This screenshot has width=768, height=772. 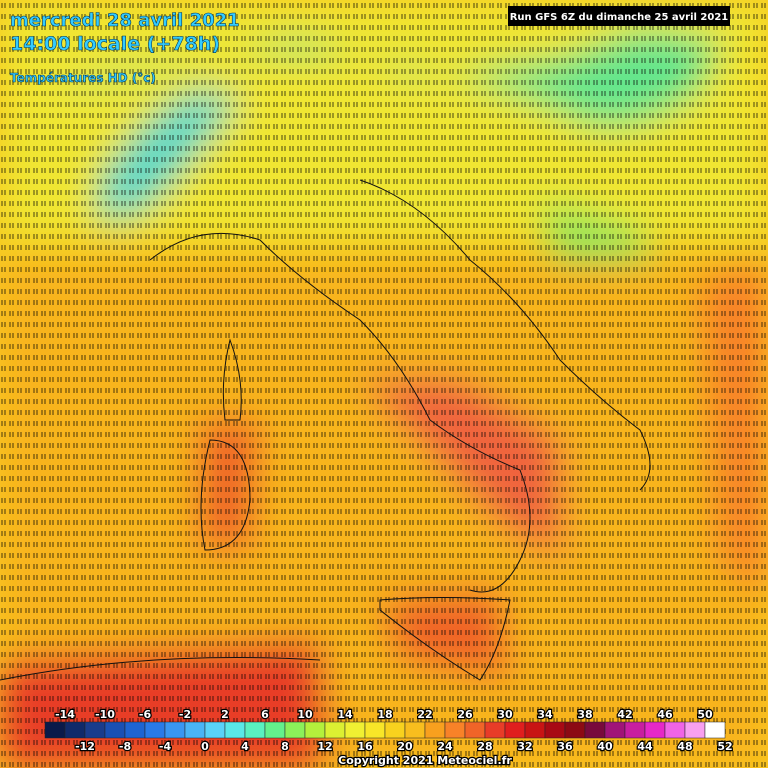 I want to click on scale-label: 42, so click(x=624, y=714).